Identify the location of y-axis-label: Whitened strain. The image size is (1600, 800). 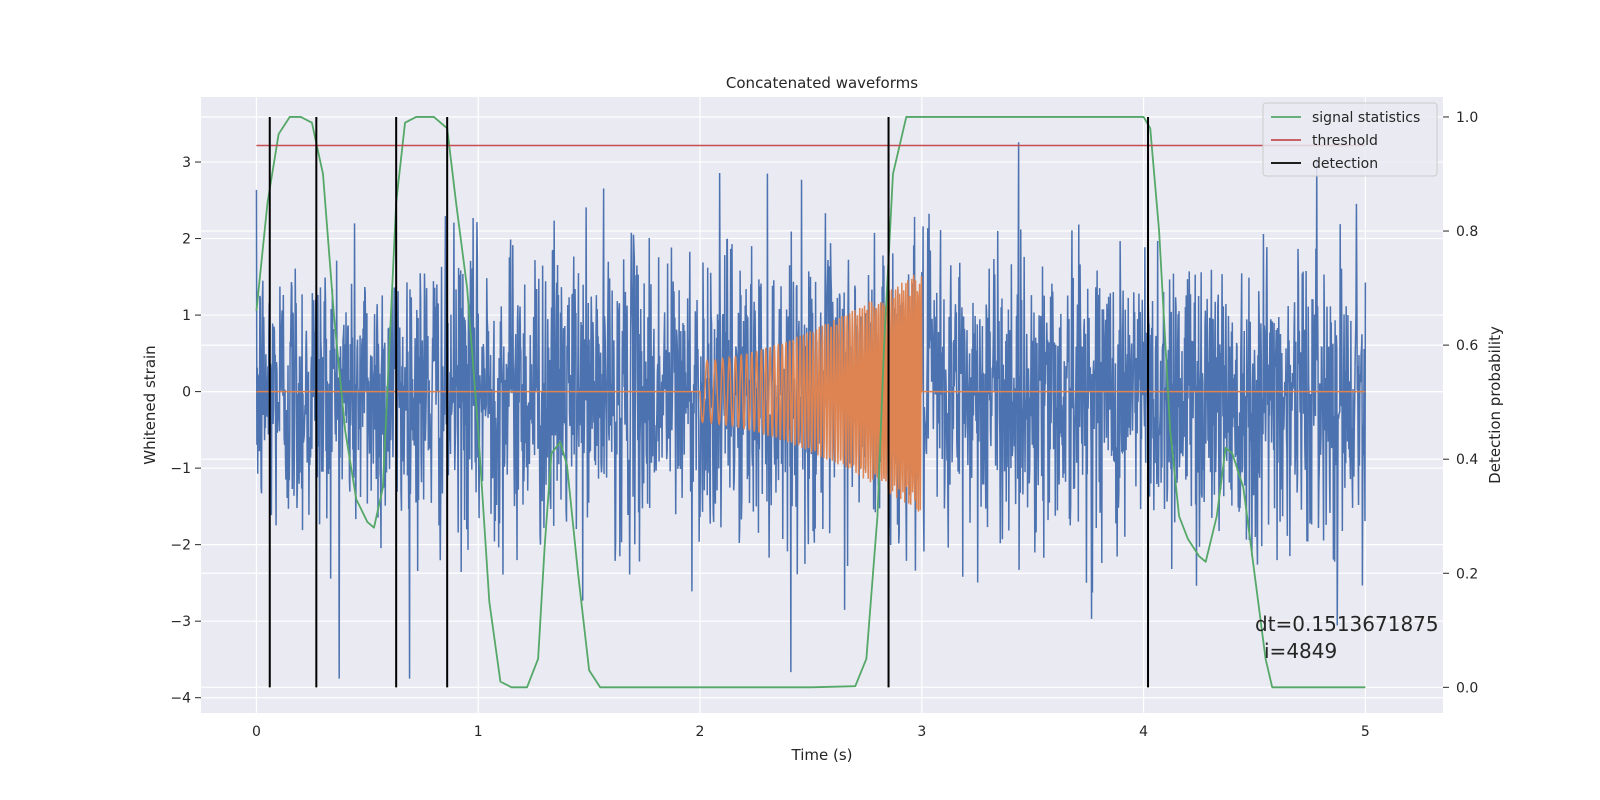
(150, 404).